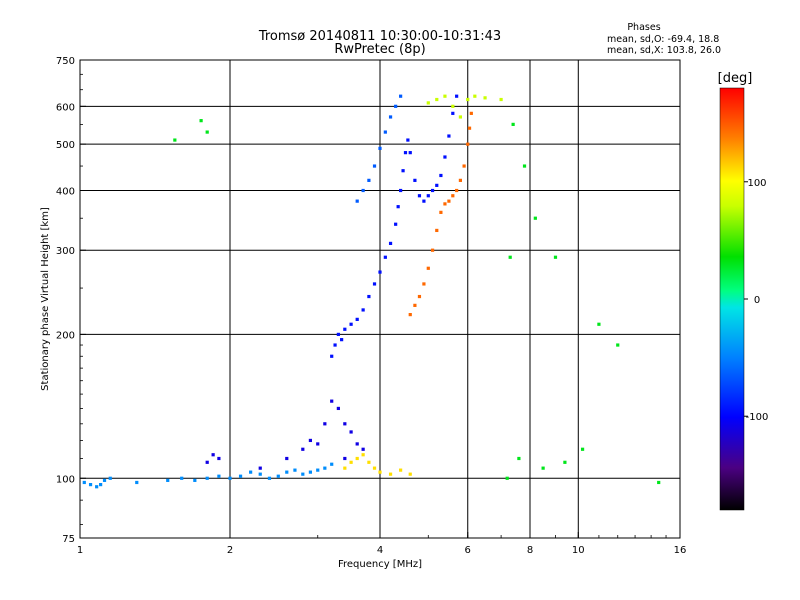 This screenshot has height=600, width=800. Describe the element at coordinates (664, 50) in the screenshot. I see `phase-info-x: mean, sd,X: 103.8, 26.0` at that location.